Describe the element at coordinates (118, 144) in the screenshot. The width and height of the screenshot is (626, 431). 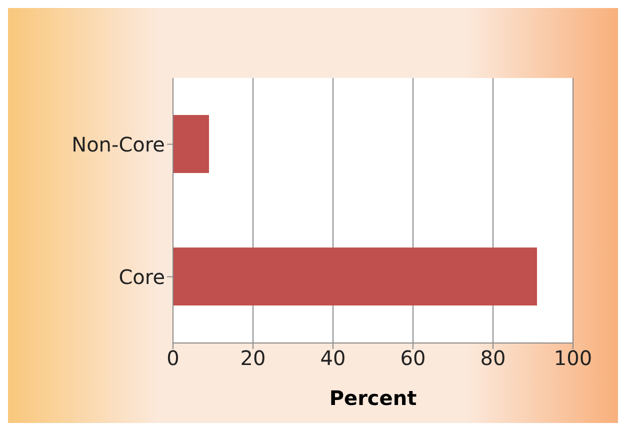
I see `y-tick-label: Non-Core` at that location.